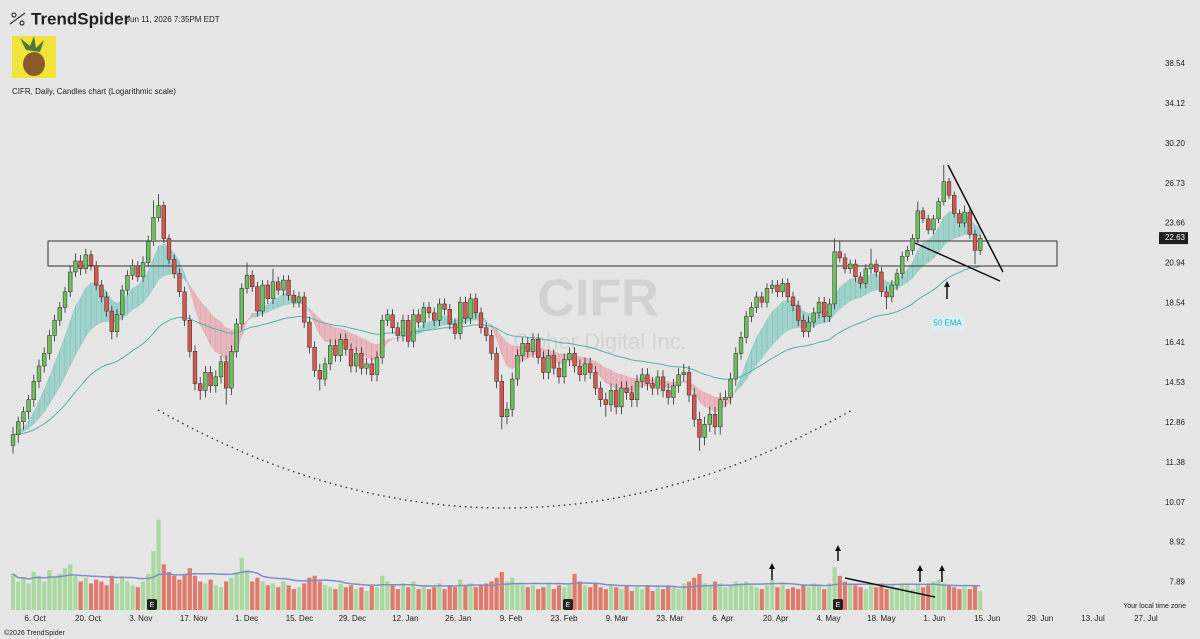 The height and width of the screenshot is (639, 1200). Describe the element at coordinates (1175, 342) in the screenshot. I see `y-tick-label: 16.41` at that location.